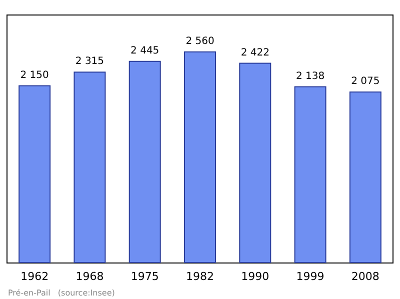 This screenshot has height=299, width=400. I want to click on data-label: 2 422, so click(255, 52).